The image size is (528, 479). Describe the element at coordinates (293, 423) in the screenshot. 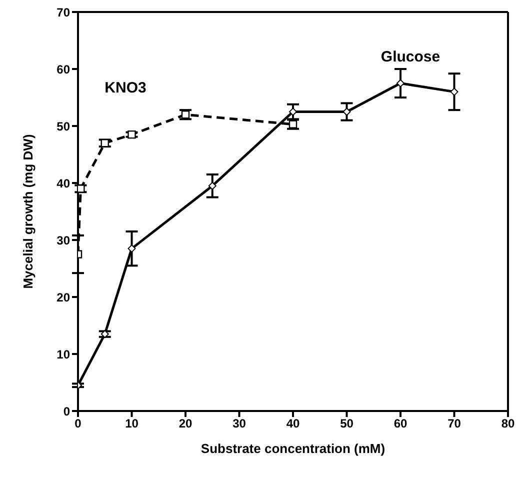

I see `x-tick-label: 40` at that location.